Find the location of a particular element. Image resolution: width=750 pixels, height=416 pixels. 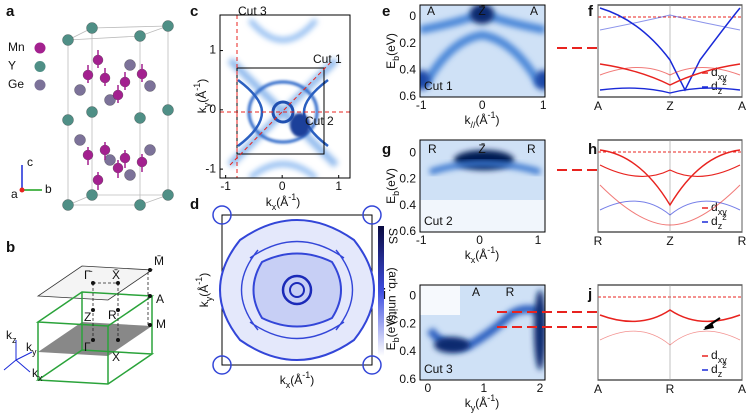

legend-label-subsup: 2 is located at coordinates (724, 365).